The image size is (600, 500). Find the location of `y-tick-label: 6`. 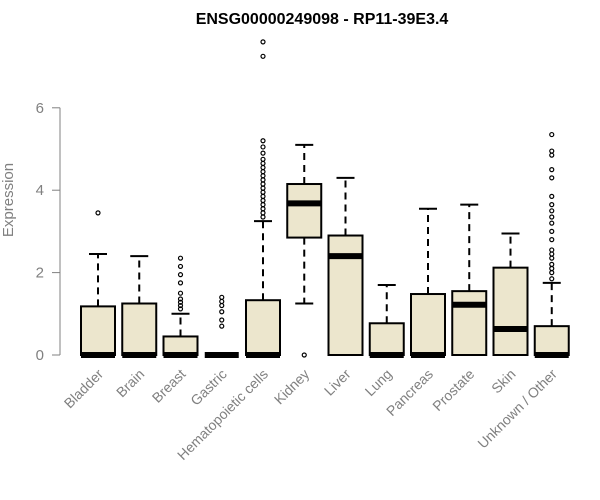

y-tick-label: 6 is located at coordinates (40, 108).